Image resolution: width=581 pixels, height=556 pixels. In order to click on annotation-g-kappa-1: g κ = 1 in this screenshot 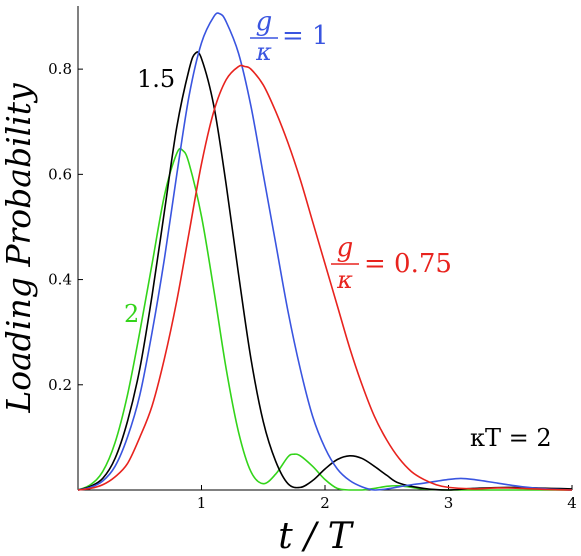, I will do `click(289, 36)`.